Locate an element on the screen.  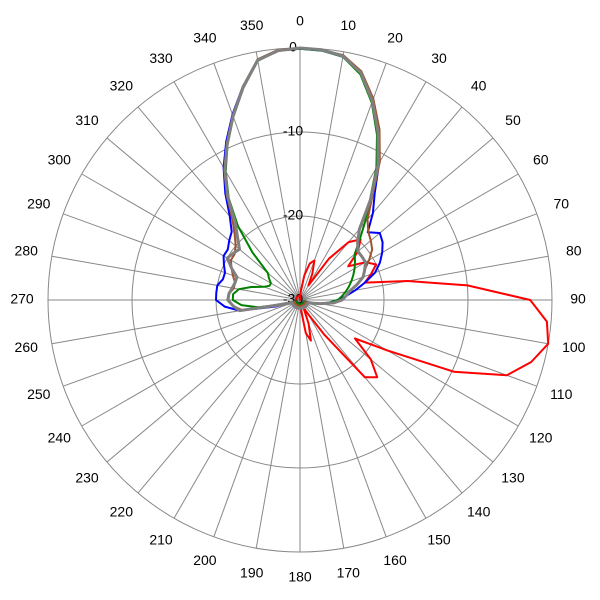
angle-label: 200 is located at coordinates (205, 560).